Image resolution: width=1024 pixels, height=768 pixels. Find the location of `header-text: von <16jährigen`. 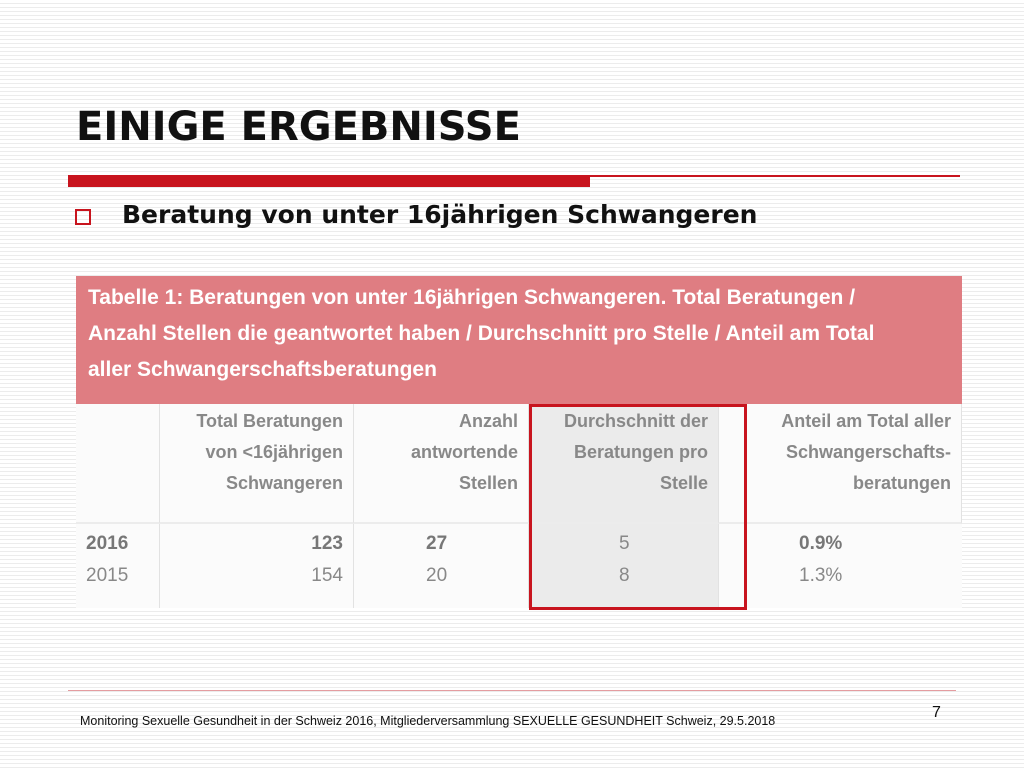

header-text: von <16jährigen is located at coordinates (274, 452).